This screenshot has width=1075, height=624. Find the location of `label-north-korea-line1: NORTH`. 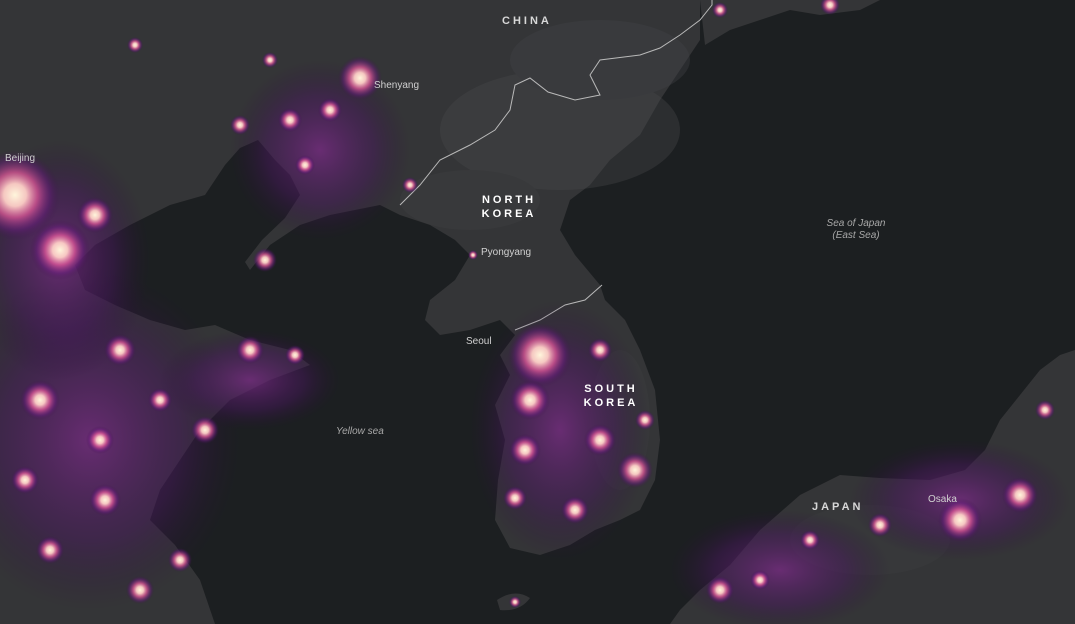

label-north-korea-line1: NORTH is located at coordinates (509, 200).